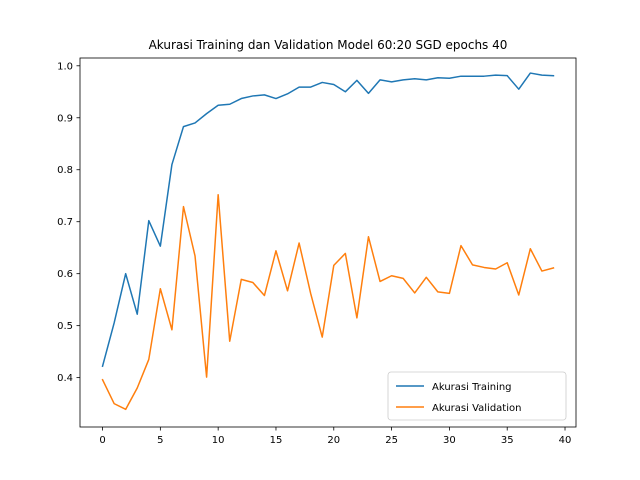 Image resolution: width=640 pixels, height=480 pixels. I want to click on x-axis: 0 5 10 15 20 25 30 35 40, so click(335, 436).